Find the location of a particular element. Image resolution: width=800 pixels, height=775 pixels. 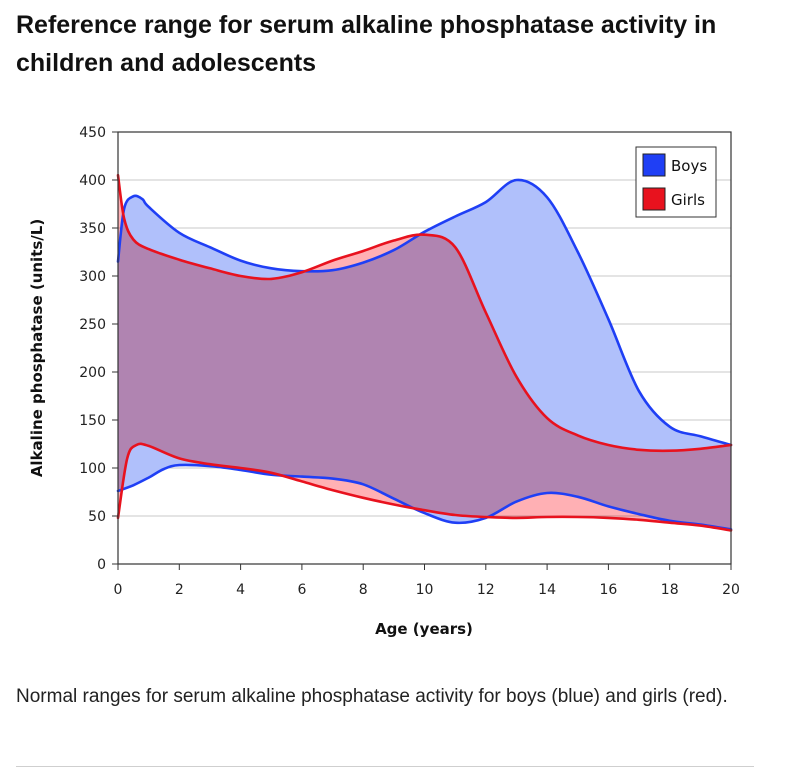

x-tick-label-10: 10 is located at coordinates (425, 590).